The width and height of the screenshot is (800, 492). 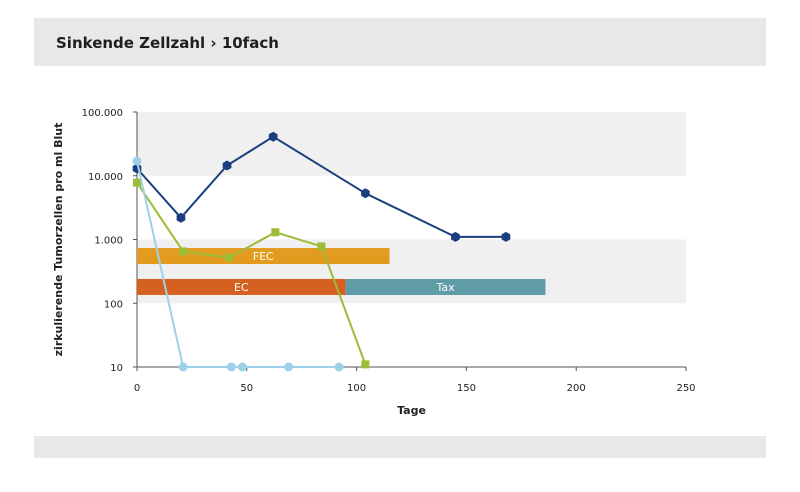 I want to click on y-tick-label: 1.000, so click(x=108, y=241).